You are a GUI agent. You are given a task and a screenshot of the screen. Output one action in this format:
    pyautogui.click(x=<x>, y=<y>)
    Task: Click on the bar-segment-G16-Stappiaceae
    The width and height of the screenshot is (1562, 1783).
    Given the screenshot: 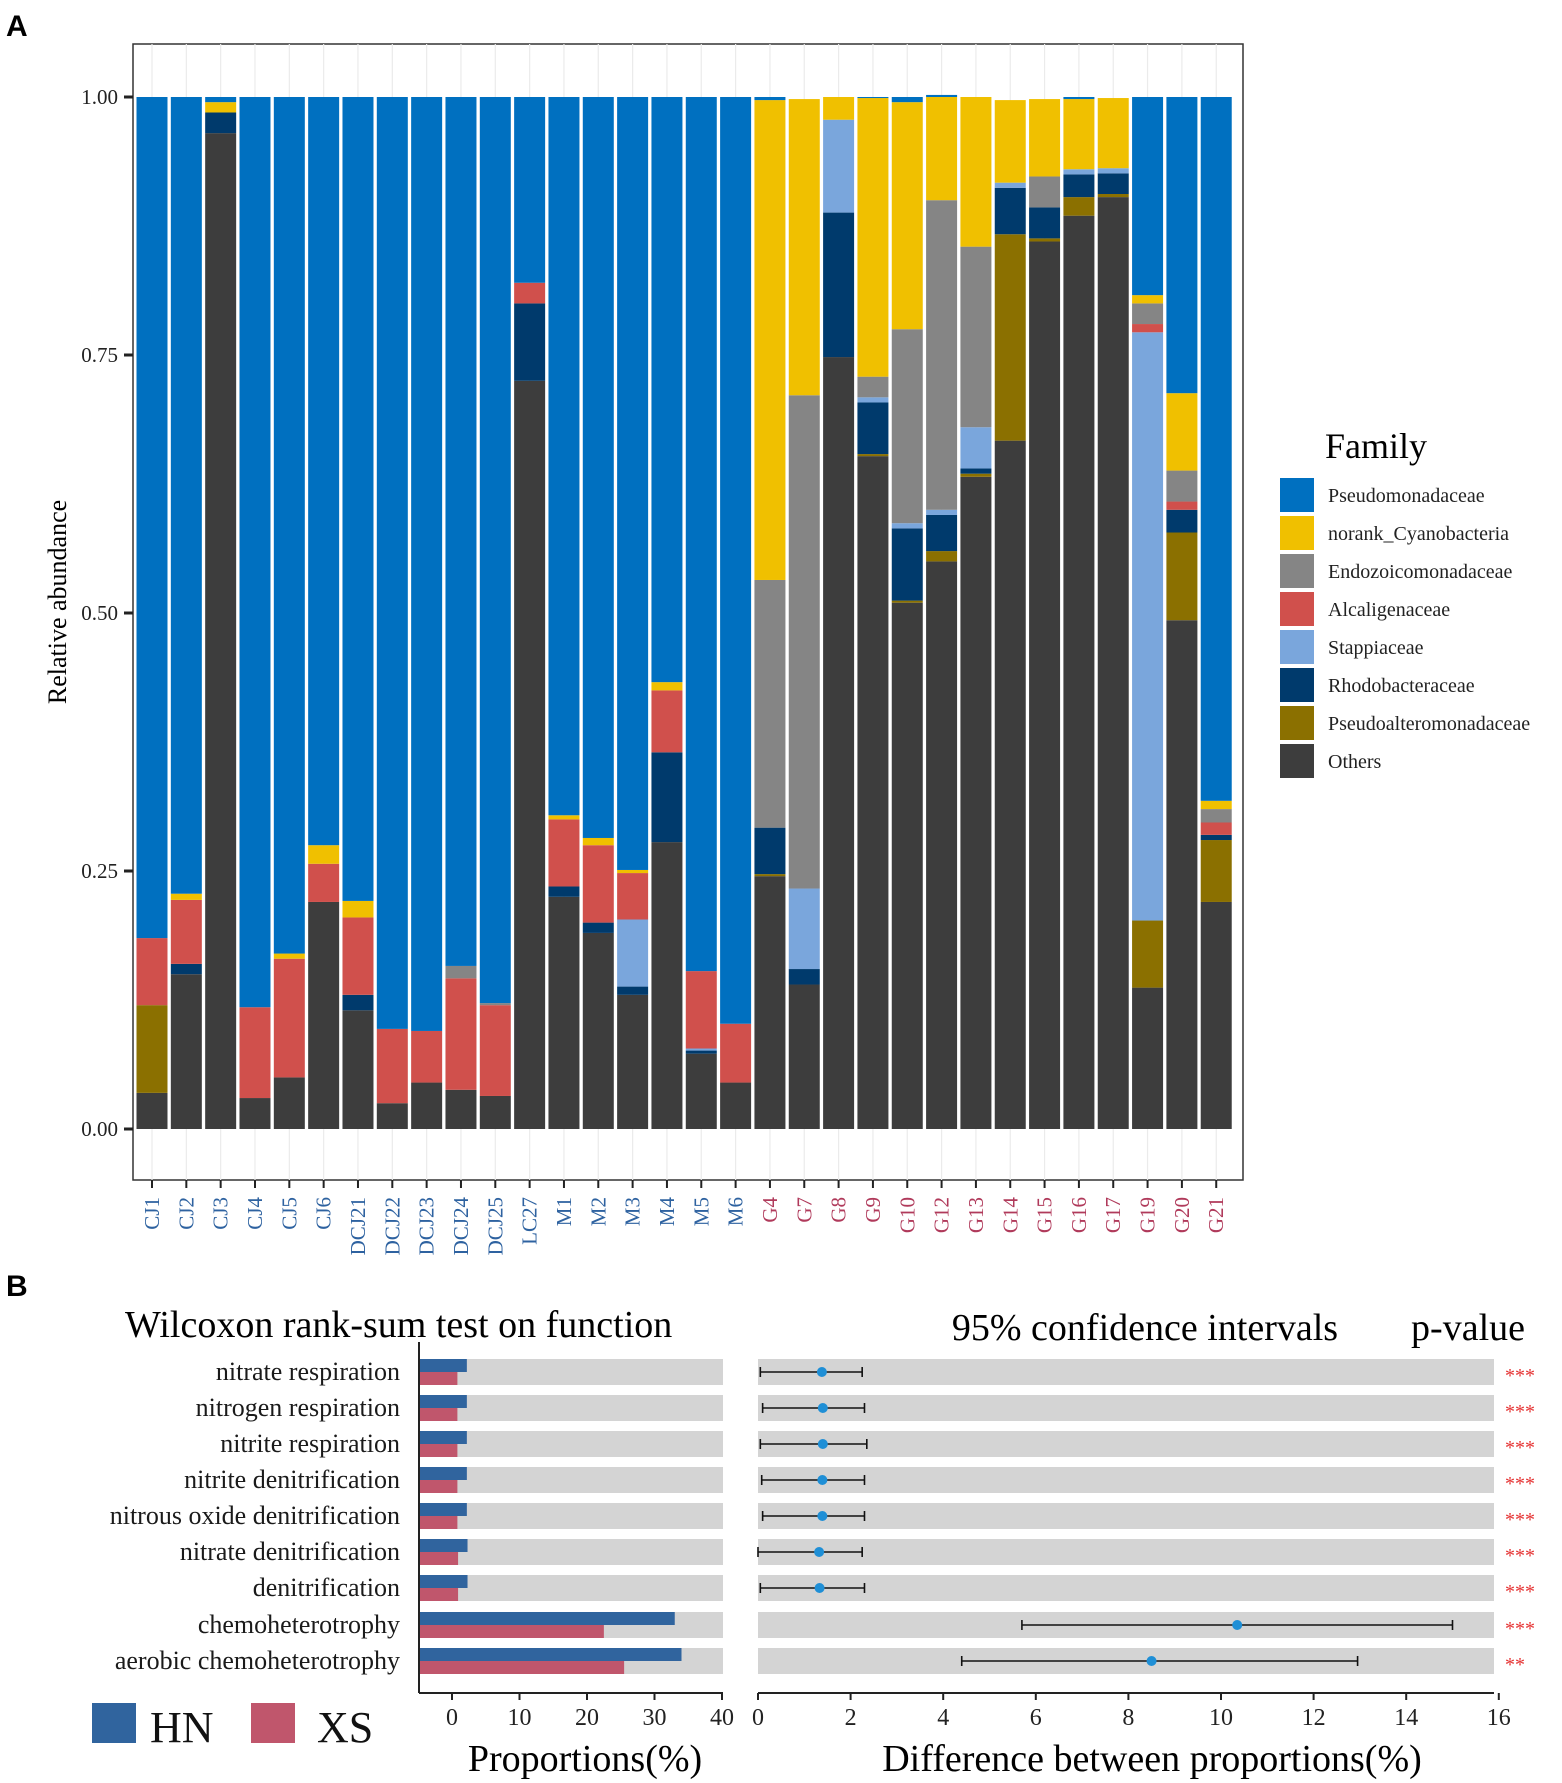 What is the action you would take?
    pyautogui.click(x=1079, y=172)
    